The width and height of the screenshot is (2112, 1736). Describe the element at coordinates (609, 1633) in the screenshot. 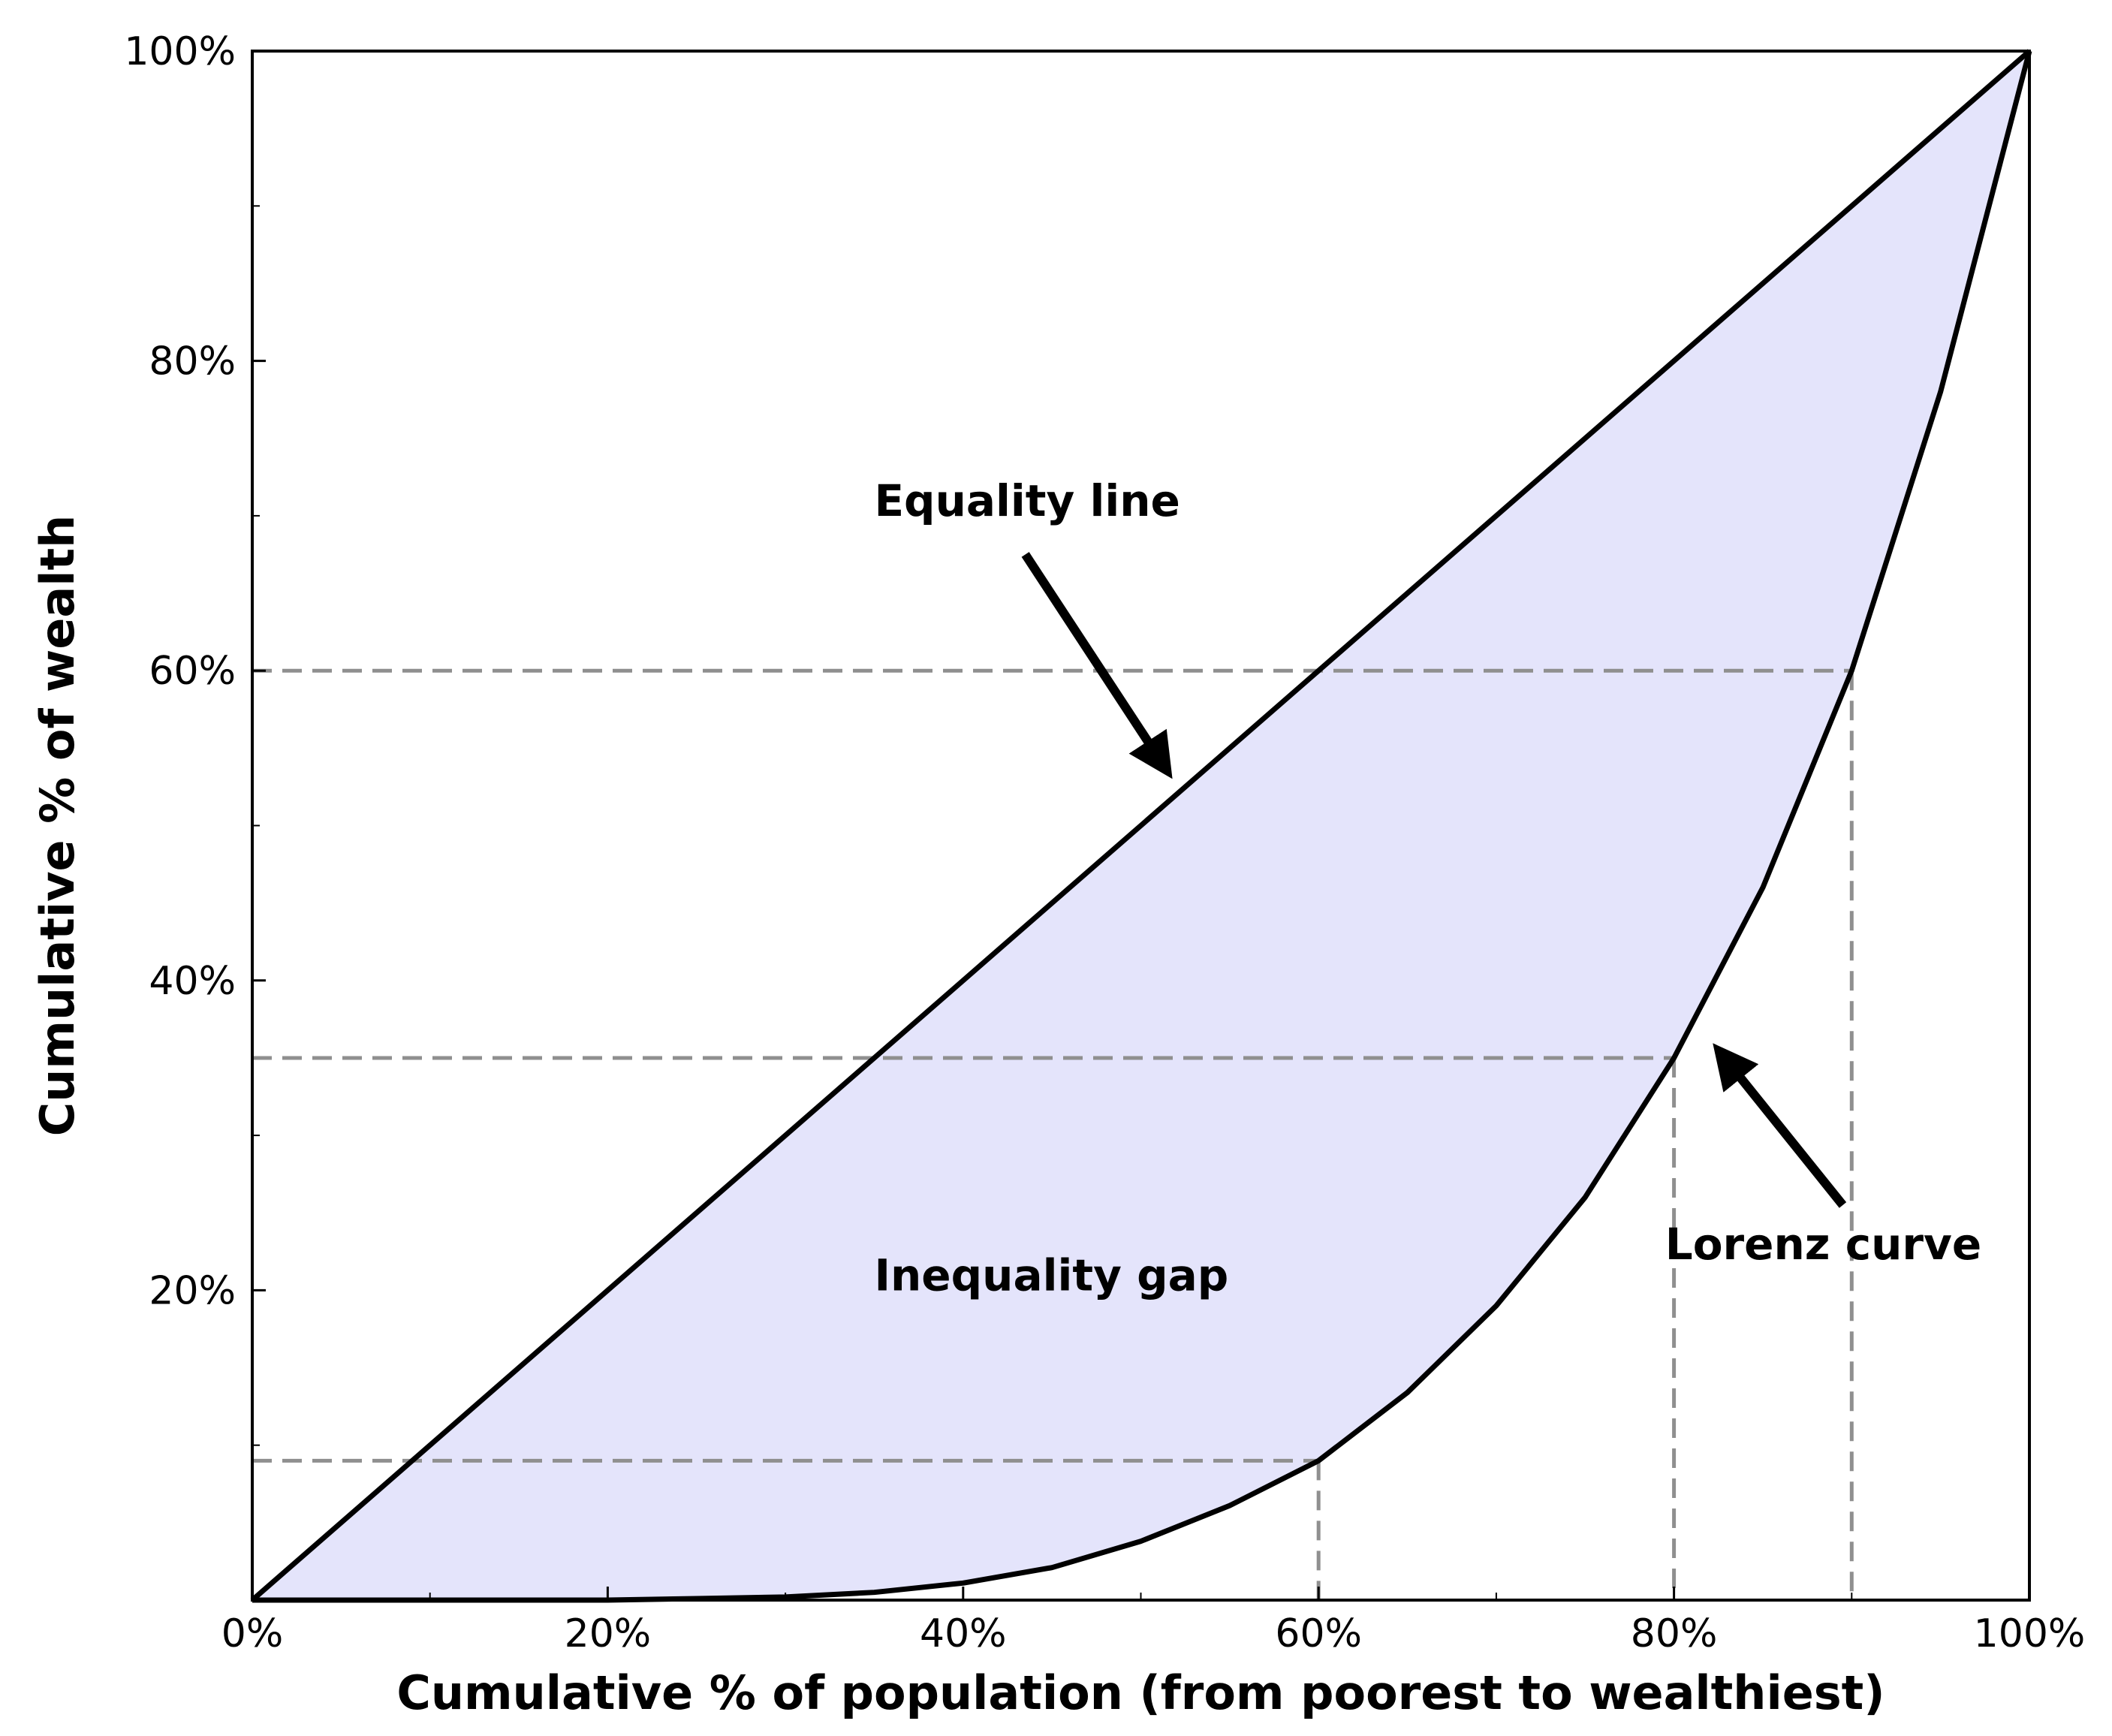

I see `x-tick-label: 20%` at that location.